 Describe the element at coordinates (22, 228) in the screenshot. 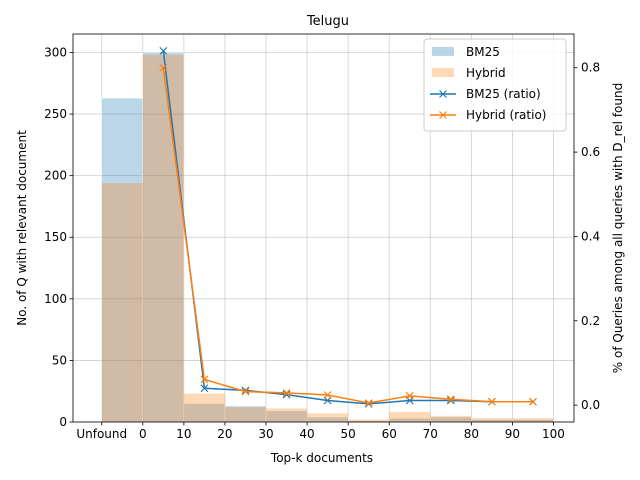

I see `y-axis-label: No. of Q with relevant document` at that location.